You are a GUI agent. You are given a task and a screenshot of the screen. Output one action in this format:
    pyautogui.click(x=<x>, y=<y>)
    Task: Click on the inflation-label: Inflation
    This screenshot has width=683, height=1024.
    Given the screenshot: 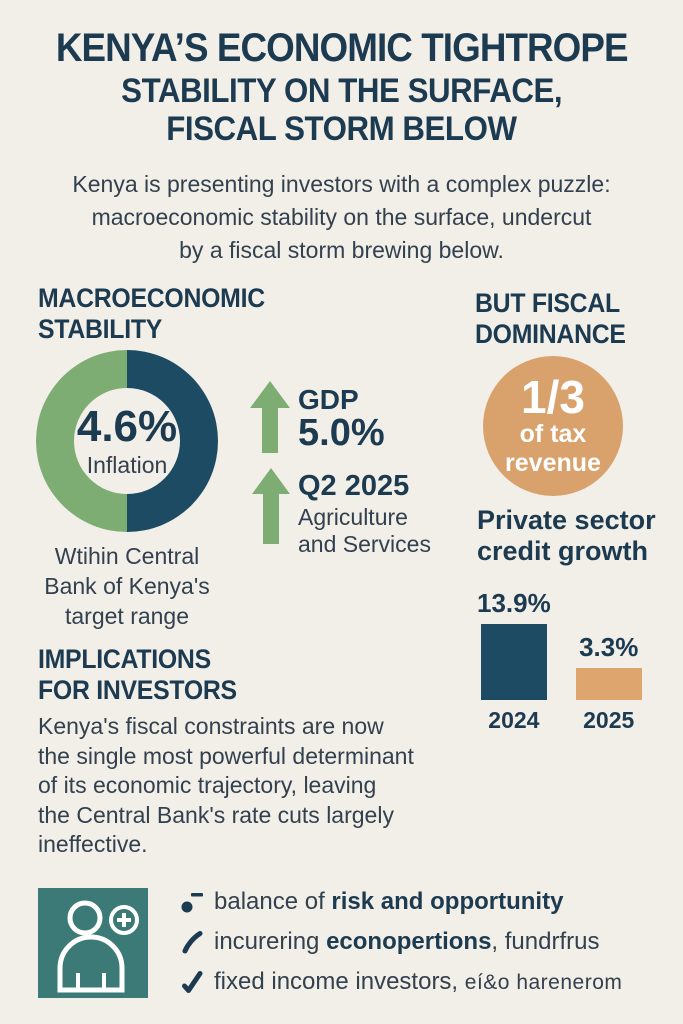 What is the action you would take?
    pyautogui.click(x=127, y=464)
    